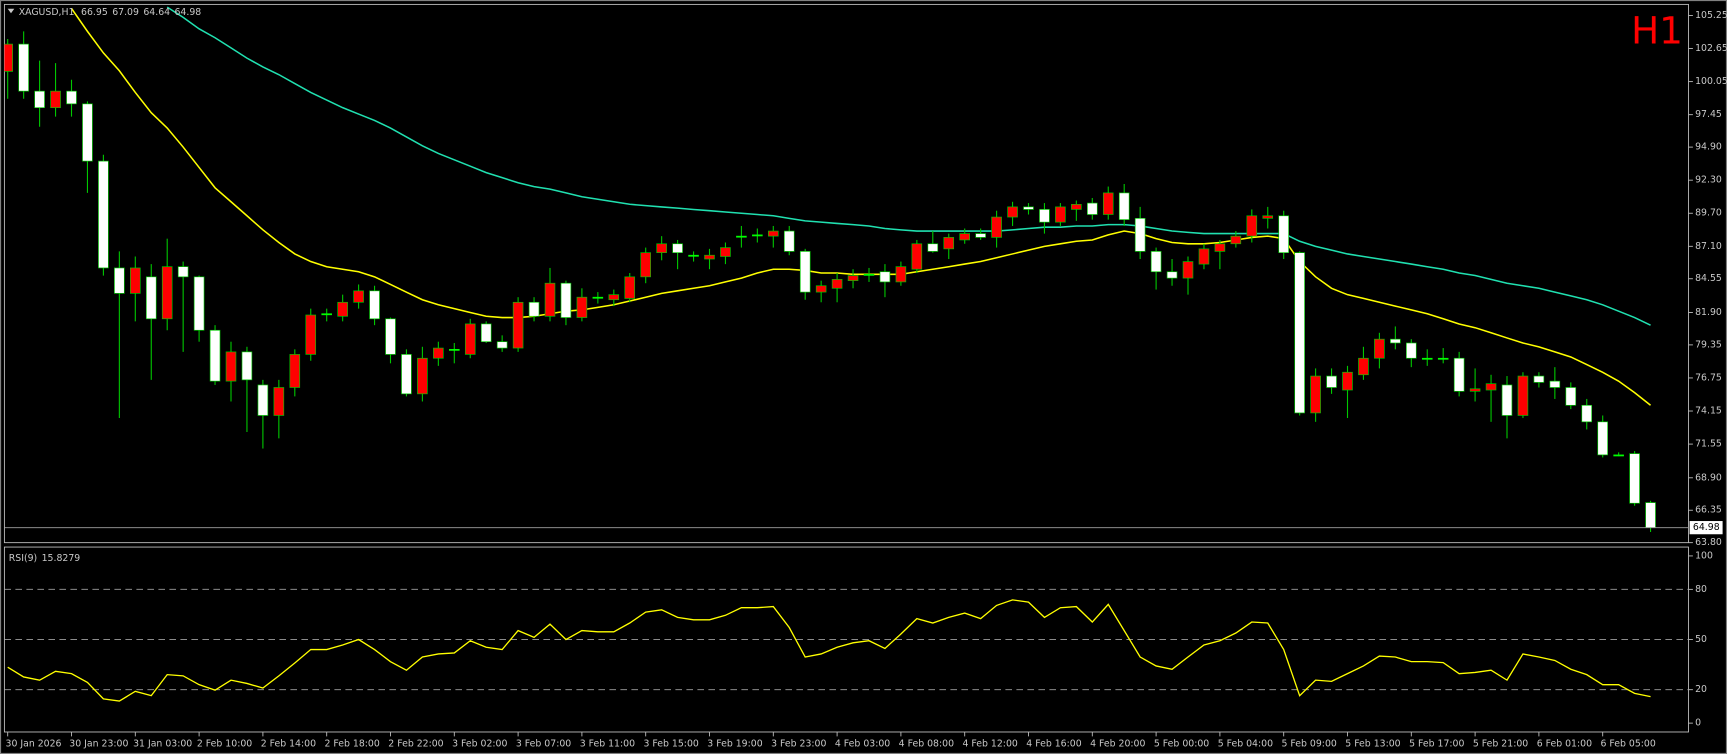  Describe the element at coordinates (1053, 744) in the screenshot. I see `x-tick-label: 4 Feb 16:00` at that location.